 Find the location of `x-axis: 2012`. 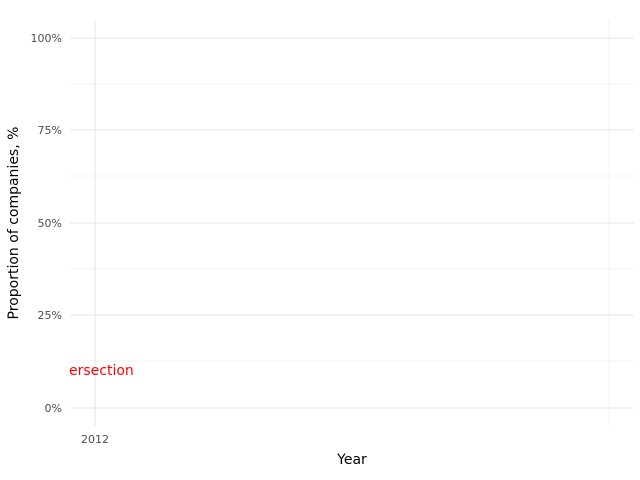

x-axis: 2012 is located at coordinates (95, 439).